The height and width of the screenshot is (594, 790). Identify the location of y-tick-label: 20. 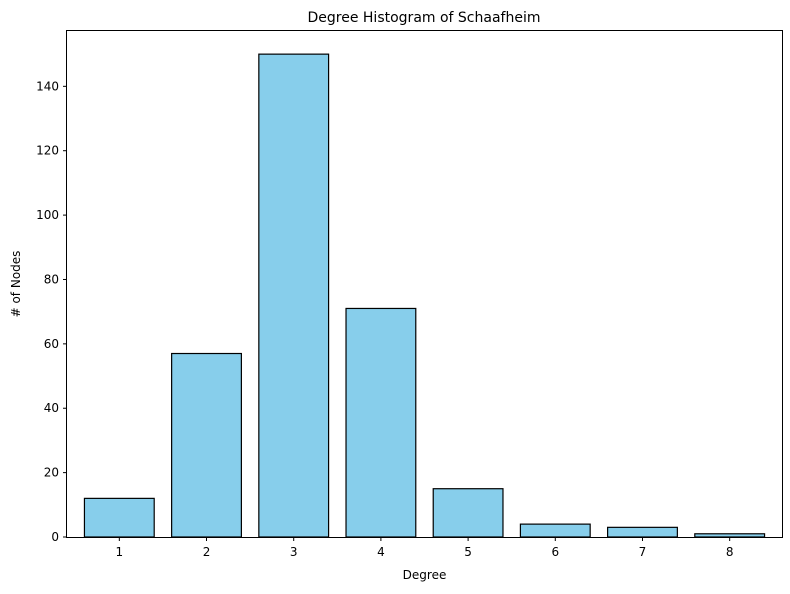
(51, 473).